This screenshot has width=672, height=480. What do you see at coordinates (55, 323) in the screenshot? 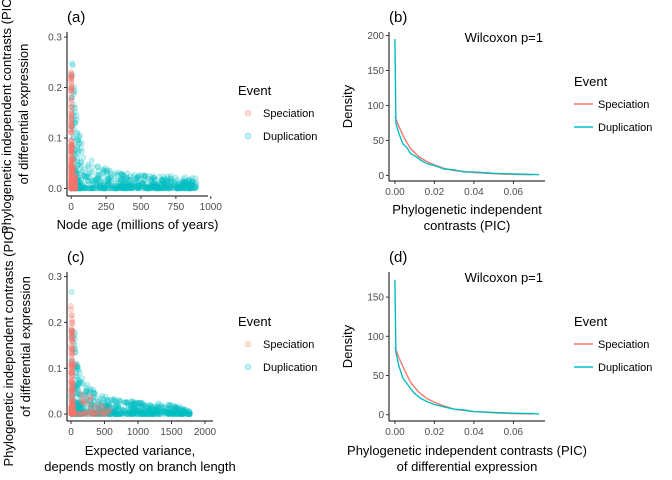
I see `y-tick-label: 0.2` at bounding box center [55, 323].